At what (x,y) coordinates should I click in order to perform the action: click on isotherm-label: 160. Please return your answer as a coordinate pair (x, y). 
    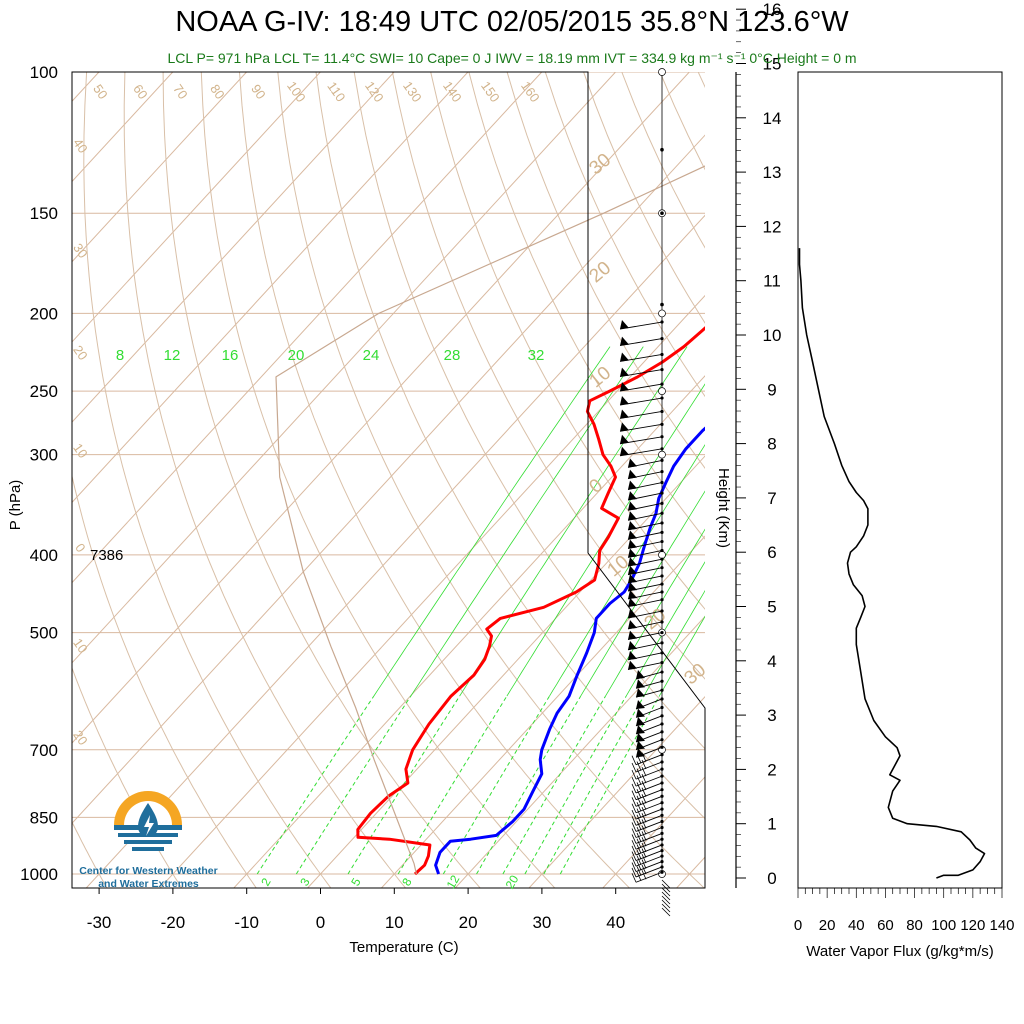
    Looking at the image, I should click on (530, 92).